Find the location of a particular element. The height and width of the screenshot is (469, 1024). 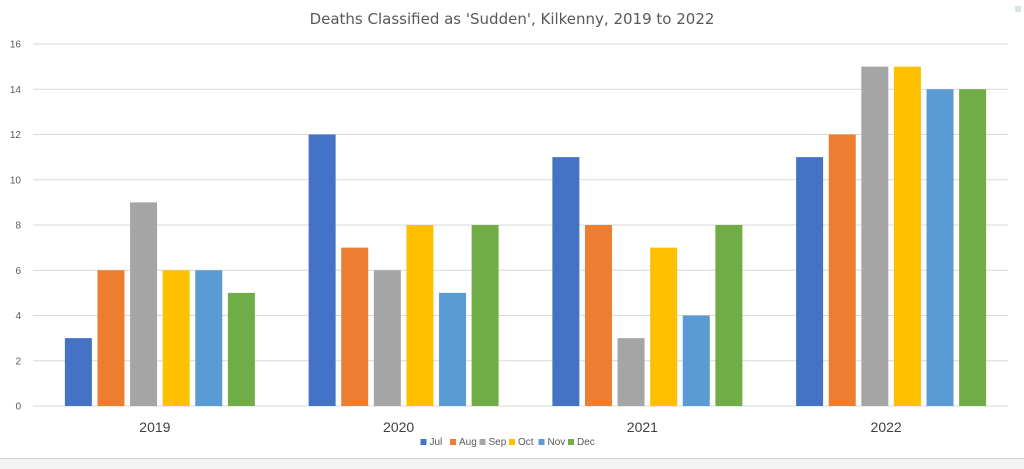

bar-nov-2021 is located at coordinates (696, 360).